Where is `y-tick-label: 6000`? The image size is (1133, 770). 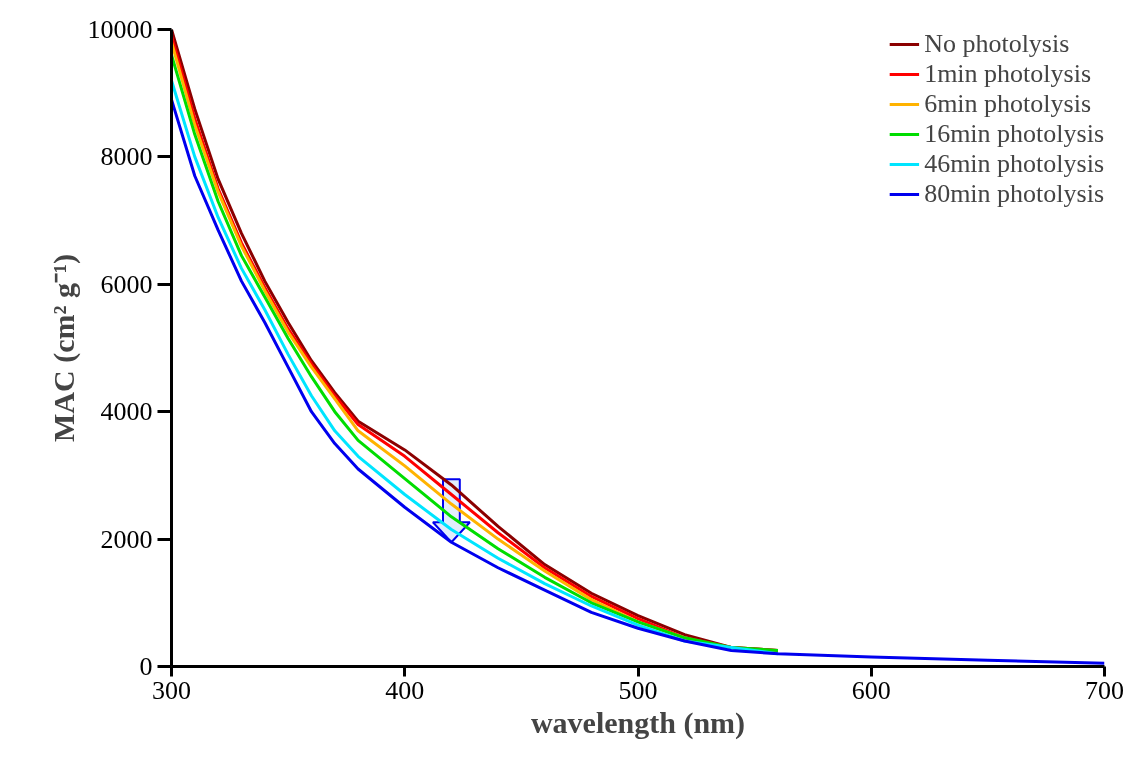
y-tick-label: 6000 is located at coordinates (126, 284).